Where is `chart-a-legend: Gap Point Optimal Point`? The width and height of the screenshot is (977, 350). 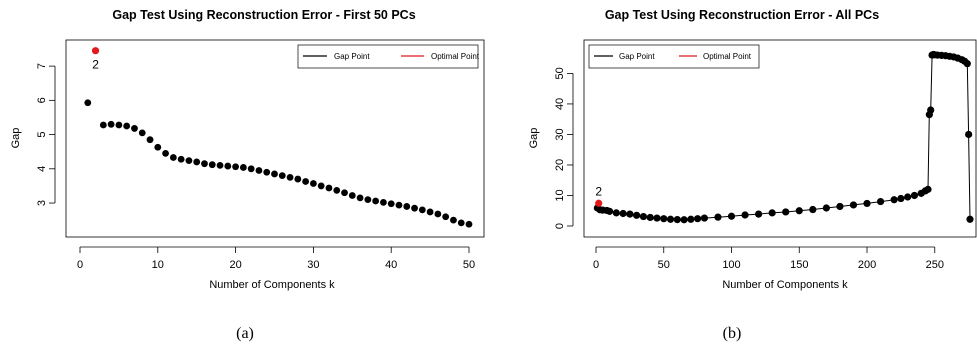
chart-a-legend: Gap Point Optimal Point is located at coordinates (388, 56).